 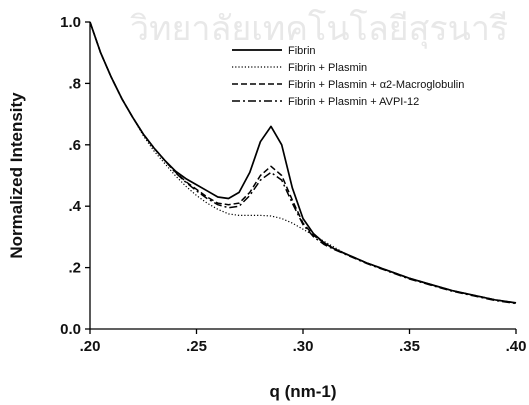 What do you see at coordinates (196, 346) in the screenshot?
I see `x-tick-label: .25` at bounding box center [196, 346].